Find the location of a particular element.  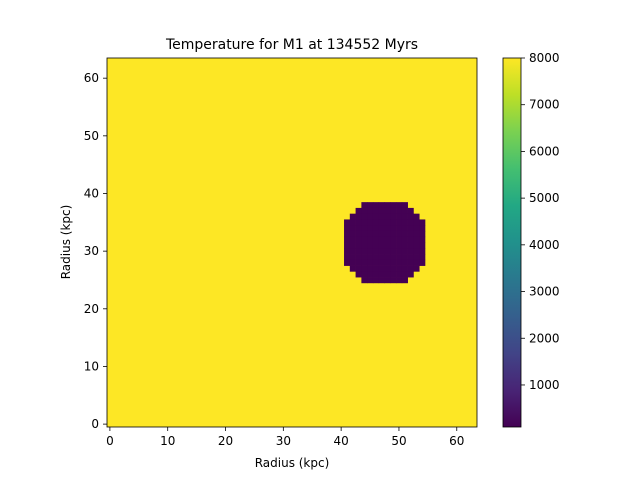

x-tick-label: 40 is located at coordinates (341, 441).